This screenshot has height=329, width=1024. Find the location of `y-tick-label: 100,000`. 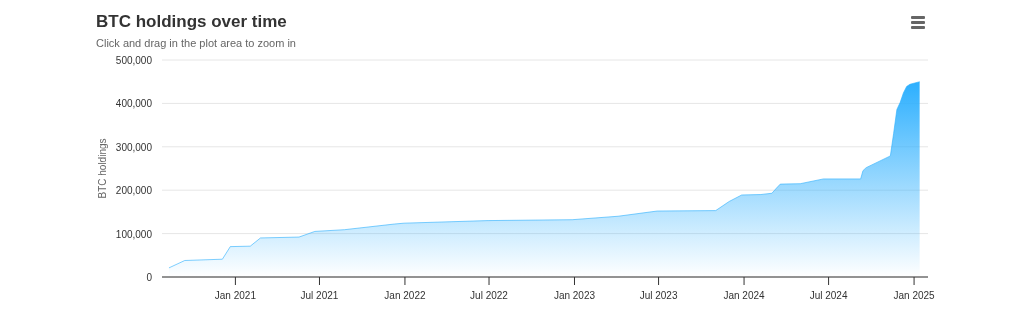

y-tick-label: 100,000 is located at coordinates (134, 234).